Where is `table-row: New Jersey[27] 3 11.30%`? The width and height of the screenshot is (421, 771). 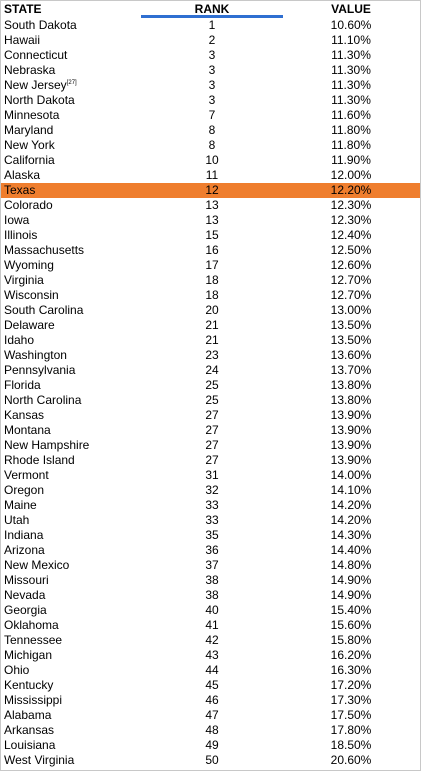 table-row: New Jersey[27] 3 11.30% is located at coordinates (210, 85).